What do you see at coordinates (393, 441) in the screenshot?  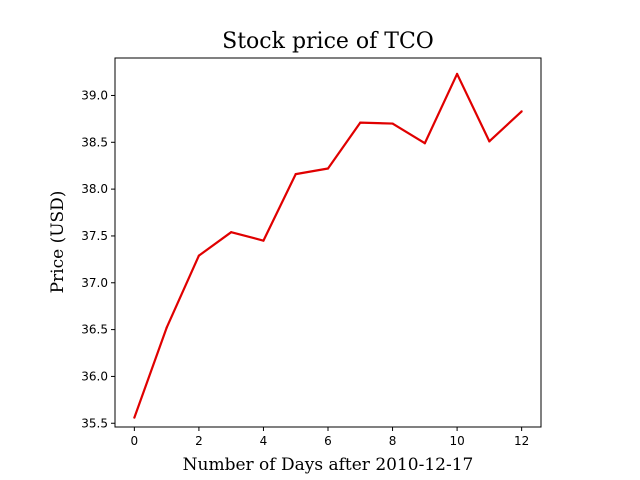 I see `x-tick-label: 8` at bounding box center [393, 441].